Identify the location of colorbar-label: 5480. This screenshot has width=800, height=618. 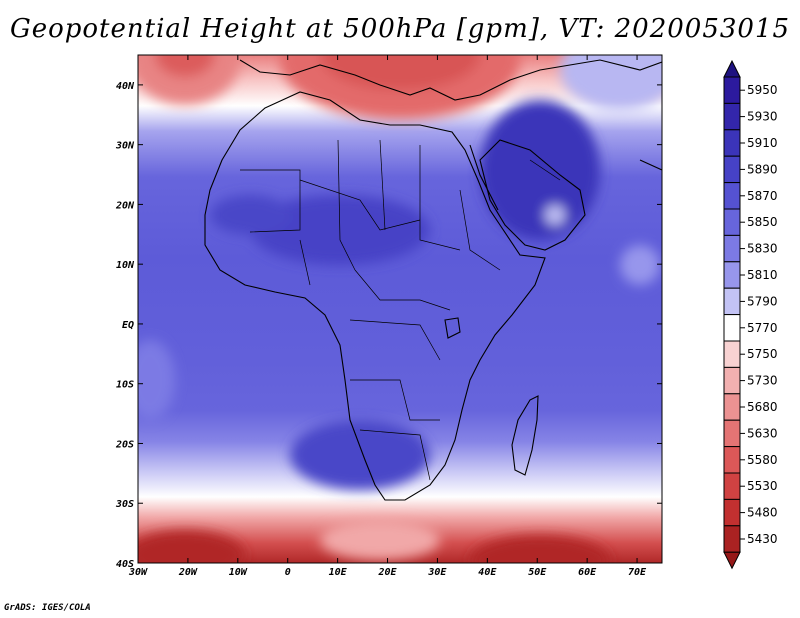
(762, 513).